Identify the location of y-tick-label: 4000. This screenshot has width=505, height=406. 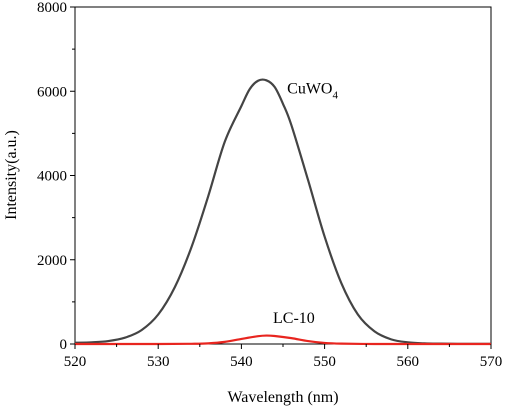
(52, 177).